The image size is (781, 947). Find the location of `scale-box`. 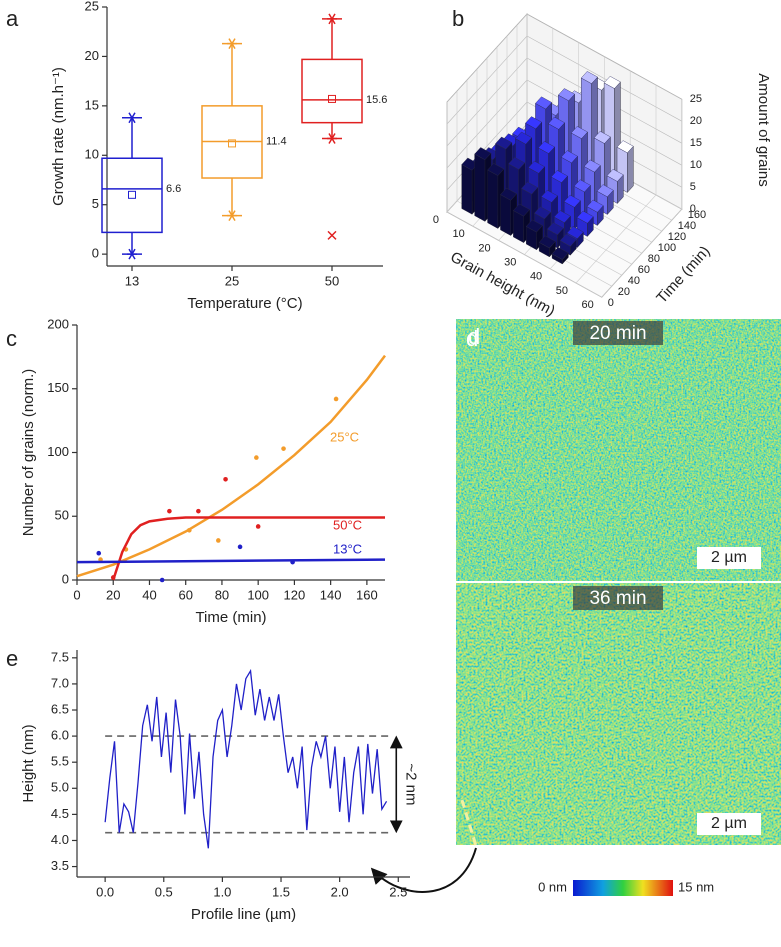

scale-box is located at coordinates (729, 824).